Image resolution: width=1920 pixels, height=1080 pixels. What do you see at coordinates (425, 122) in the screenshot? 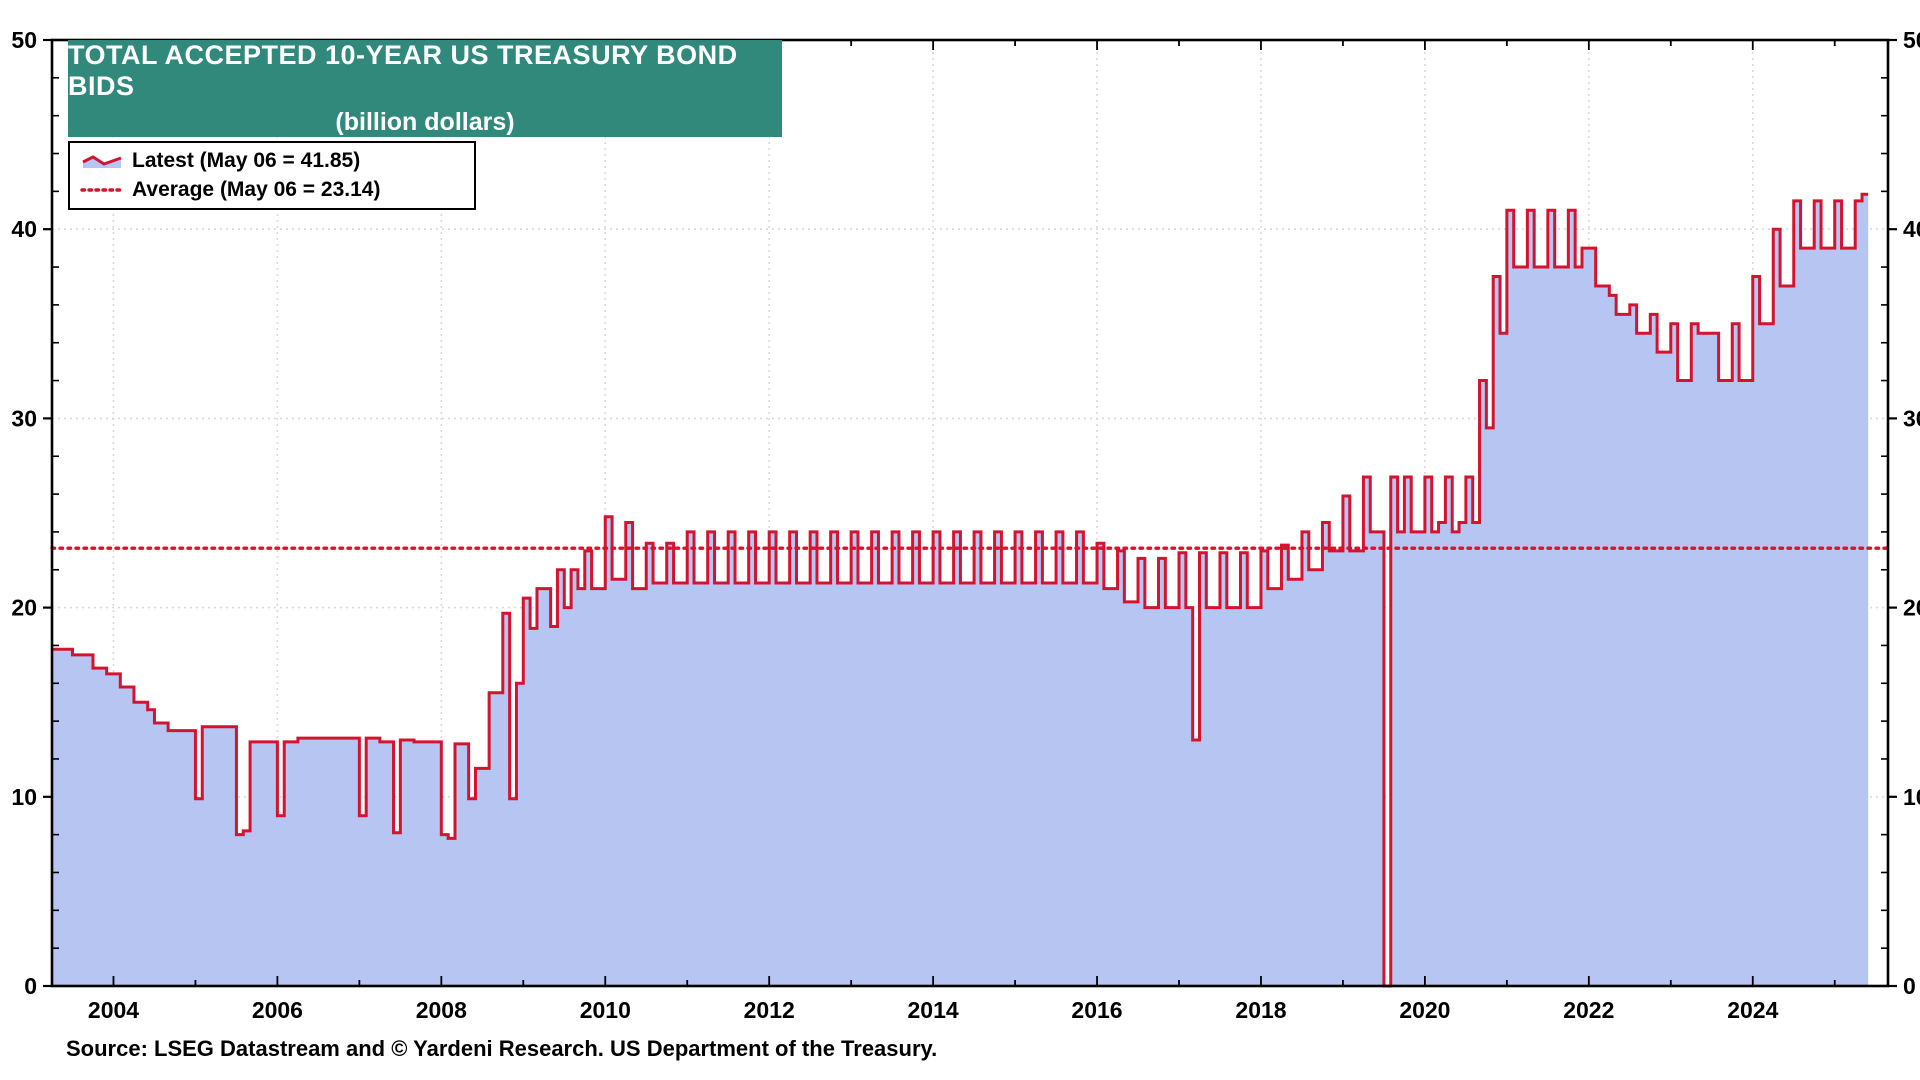
I see `chart-subtitle: (billion dollars)` at bounding box center [425, 122].